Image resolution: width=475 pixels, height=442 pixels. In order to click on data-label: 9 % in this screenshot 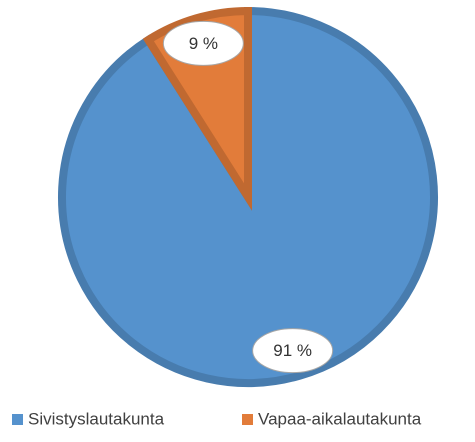, I will do `click(203, 43)`.